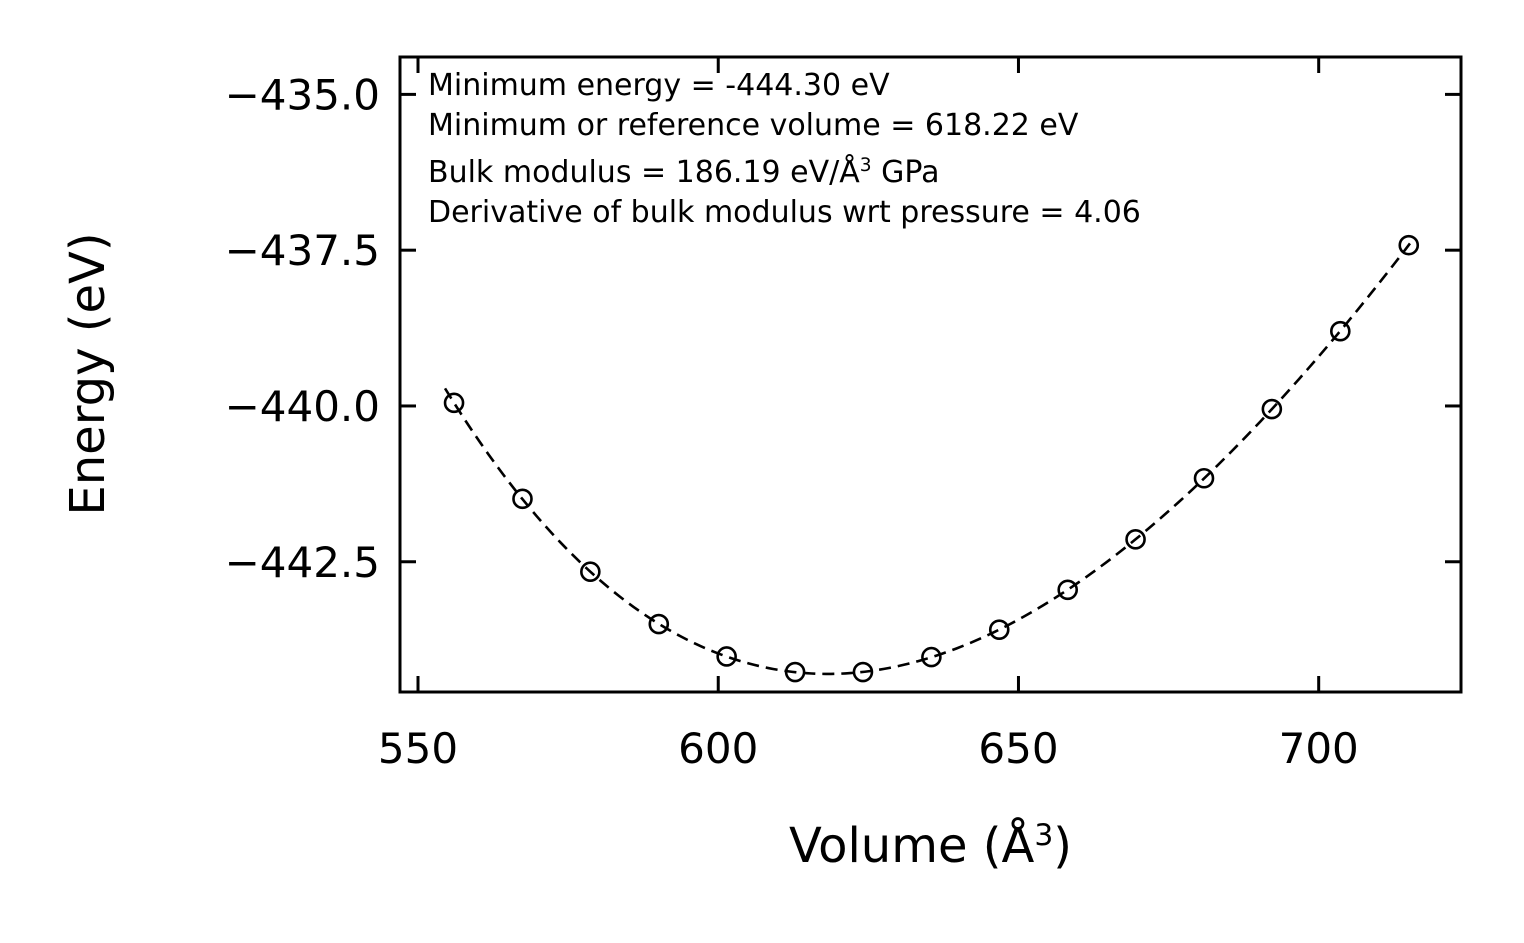 Image resolution: width=1524 pixels, height=943 pixels. I want to click on x-axis-label: Volume (Å3), so click(930, 846).